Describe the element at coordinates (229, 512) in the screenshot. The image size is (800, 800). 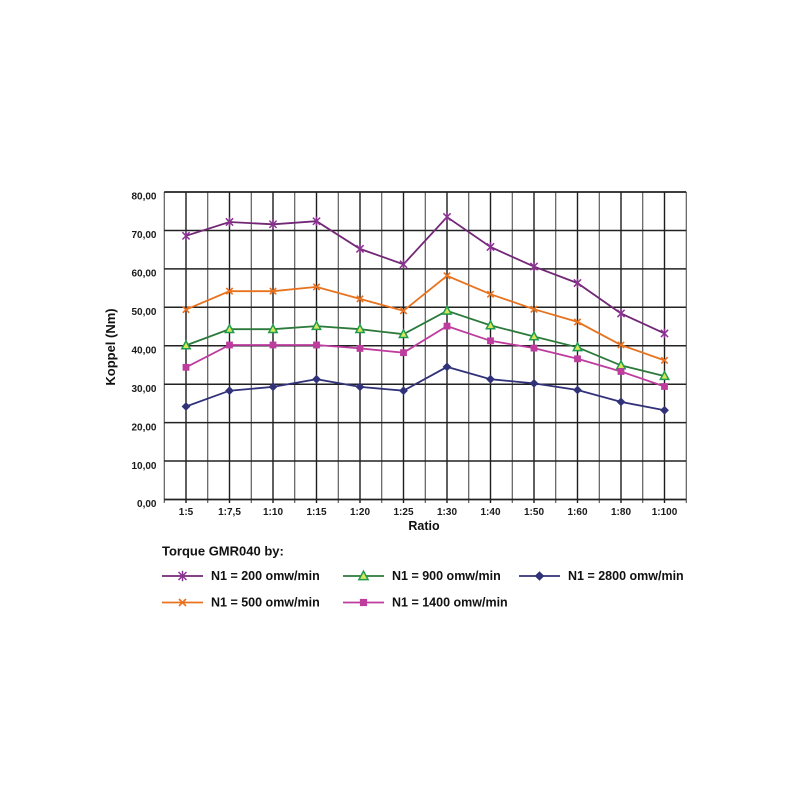
I see `svg-text: 1:7,5` at that location.